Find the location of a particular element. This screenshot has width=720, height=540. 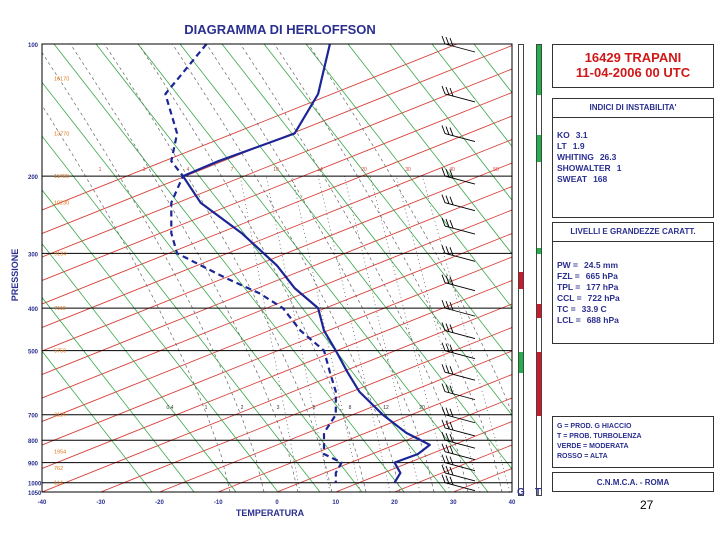

isotherm-label: 10 is located at coordinates (276, 170).